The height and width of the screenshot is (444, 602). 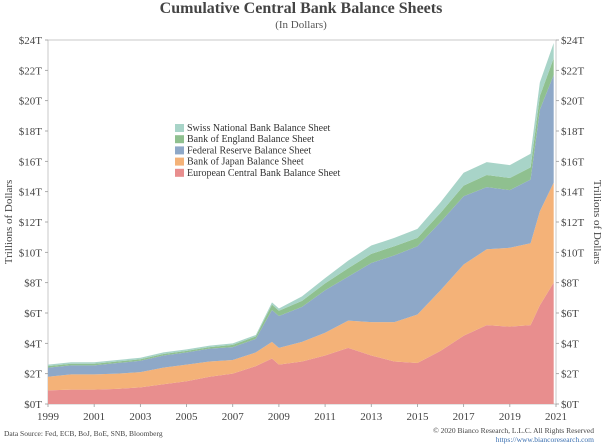 I want to click on y-tick-label-left: $24T, so click(x=31, y=41).